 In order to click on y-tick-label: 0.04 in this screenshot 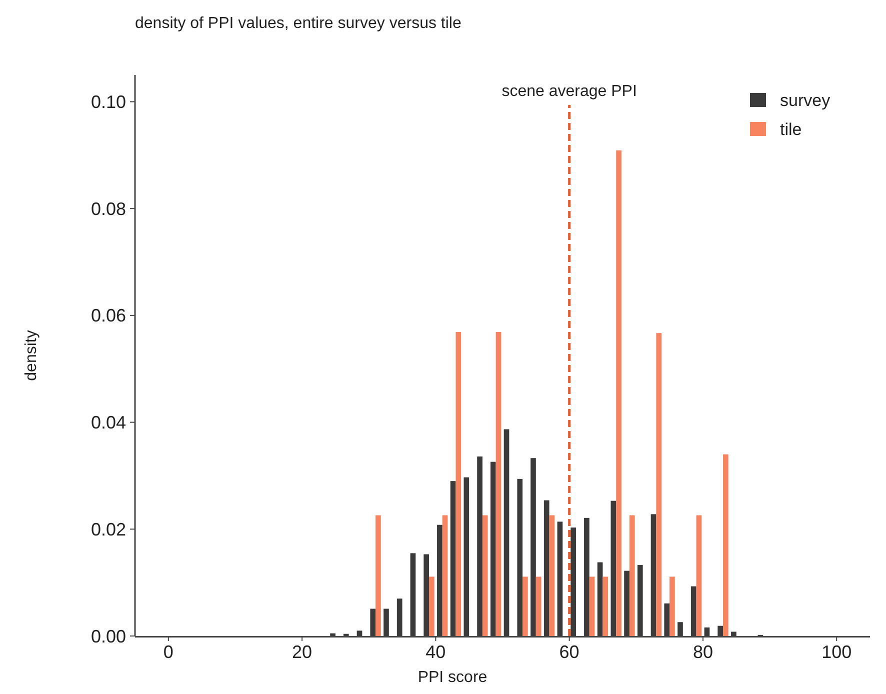, I will do `click(108, 422)`.